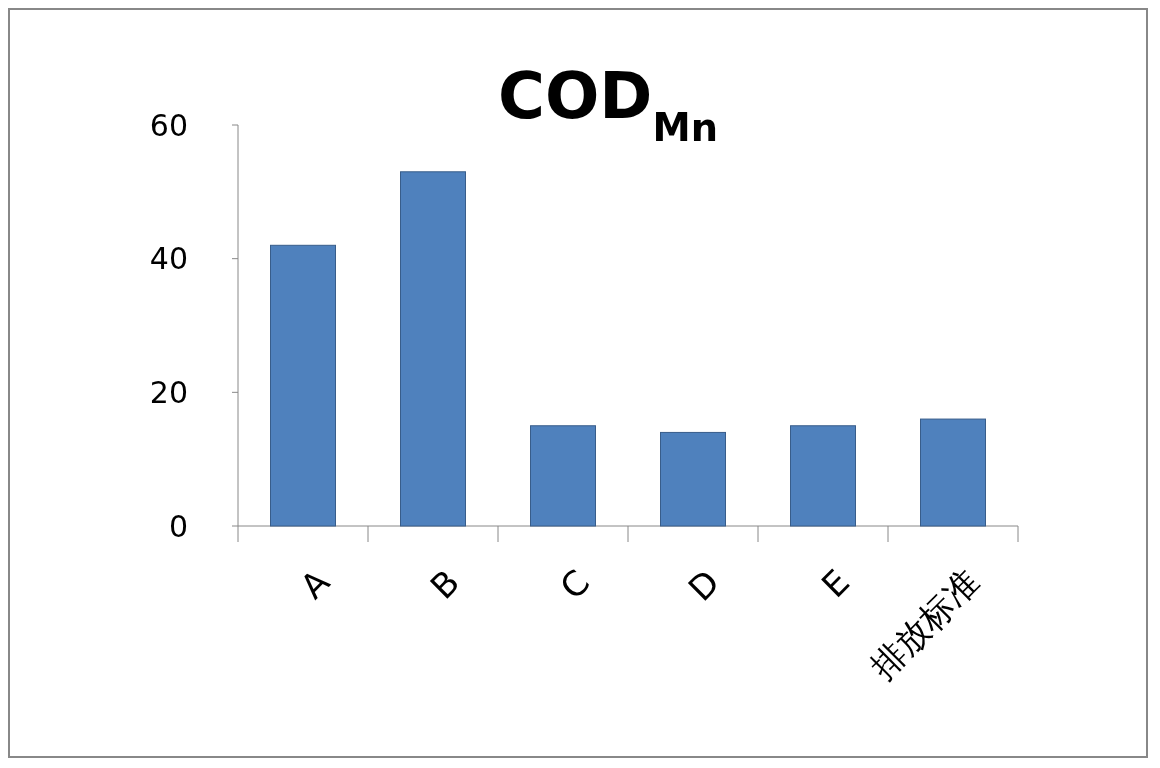 The image size is (1160, 768). Describe the element at coordinates (608, 104) in the screenshot. I see `chart-title: COD$_{Mn}$` at that location.